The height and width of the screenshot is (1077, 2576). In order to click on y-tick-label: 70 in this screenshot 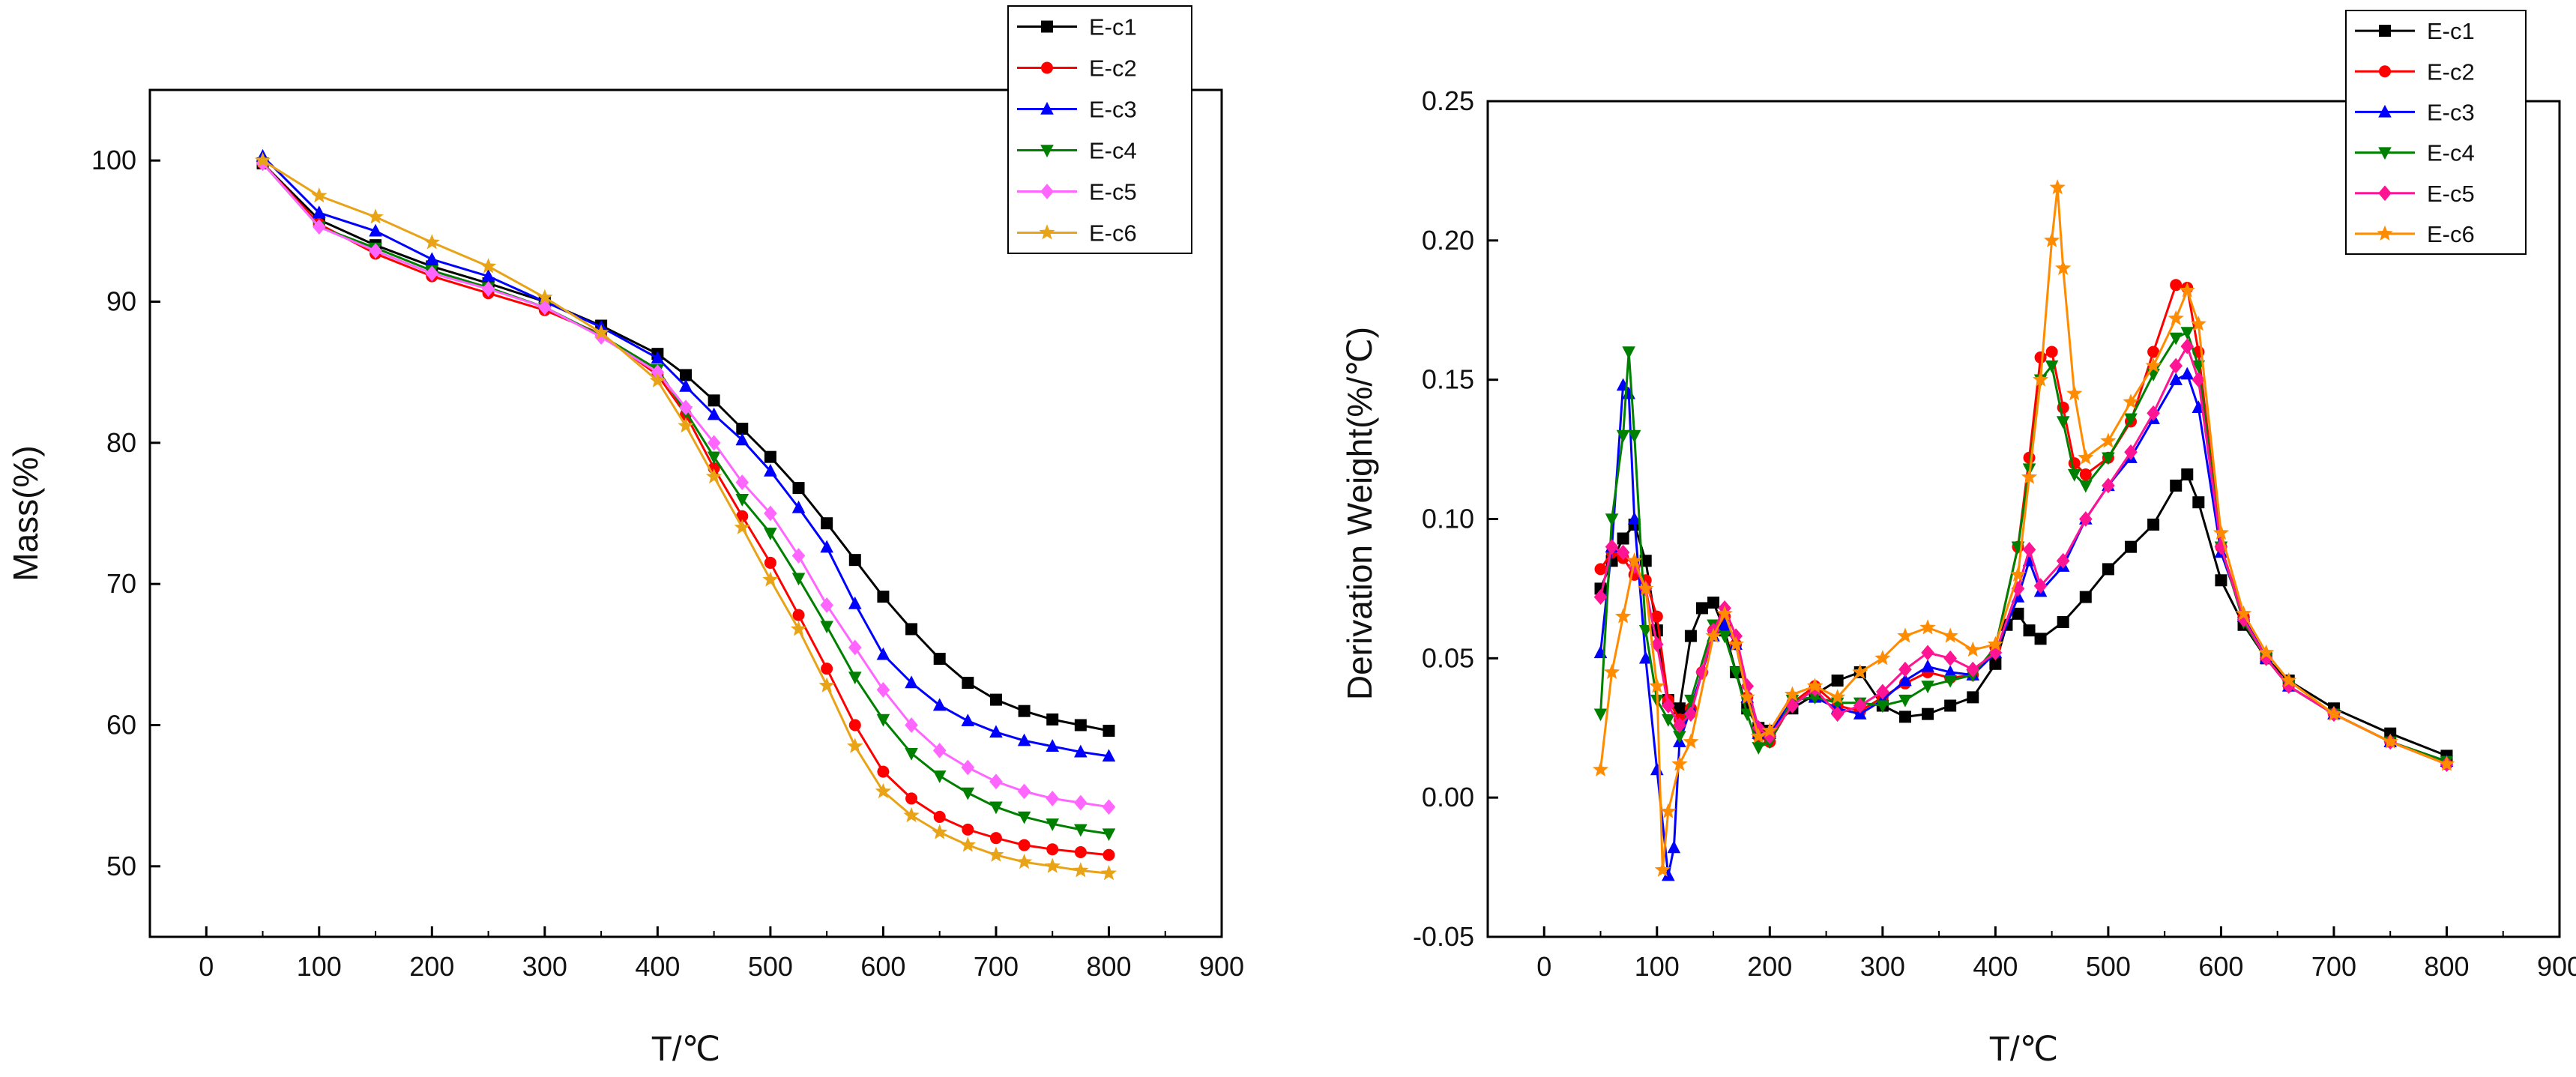, I will do `click(121, 583)`.